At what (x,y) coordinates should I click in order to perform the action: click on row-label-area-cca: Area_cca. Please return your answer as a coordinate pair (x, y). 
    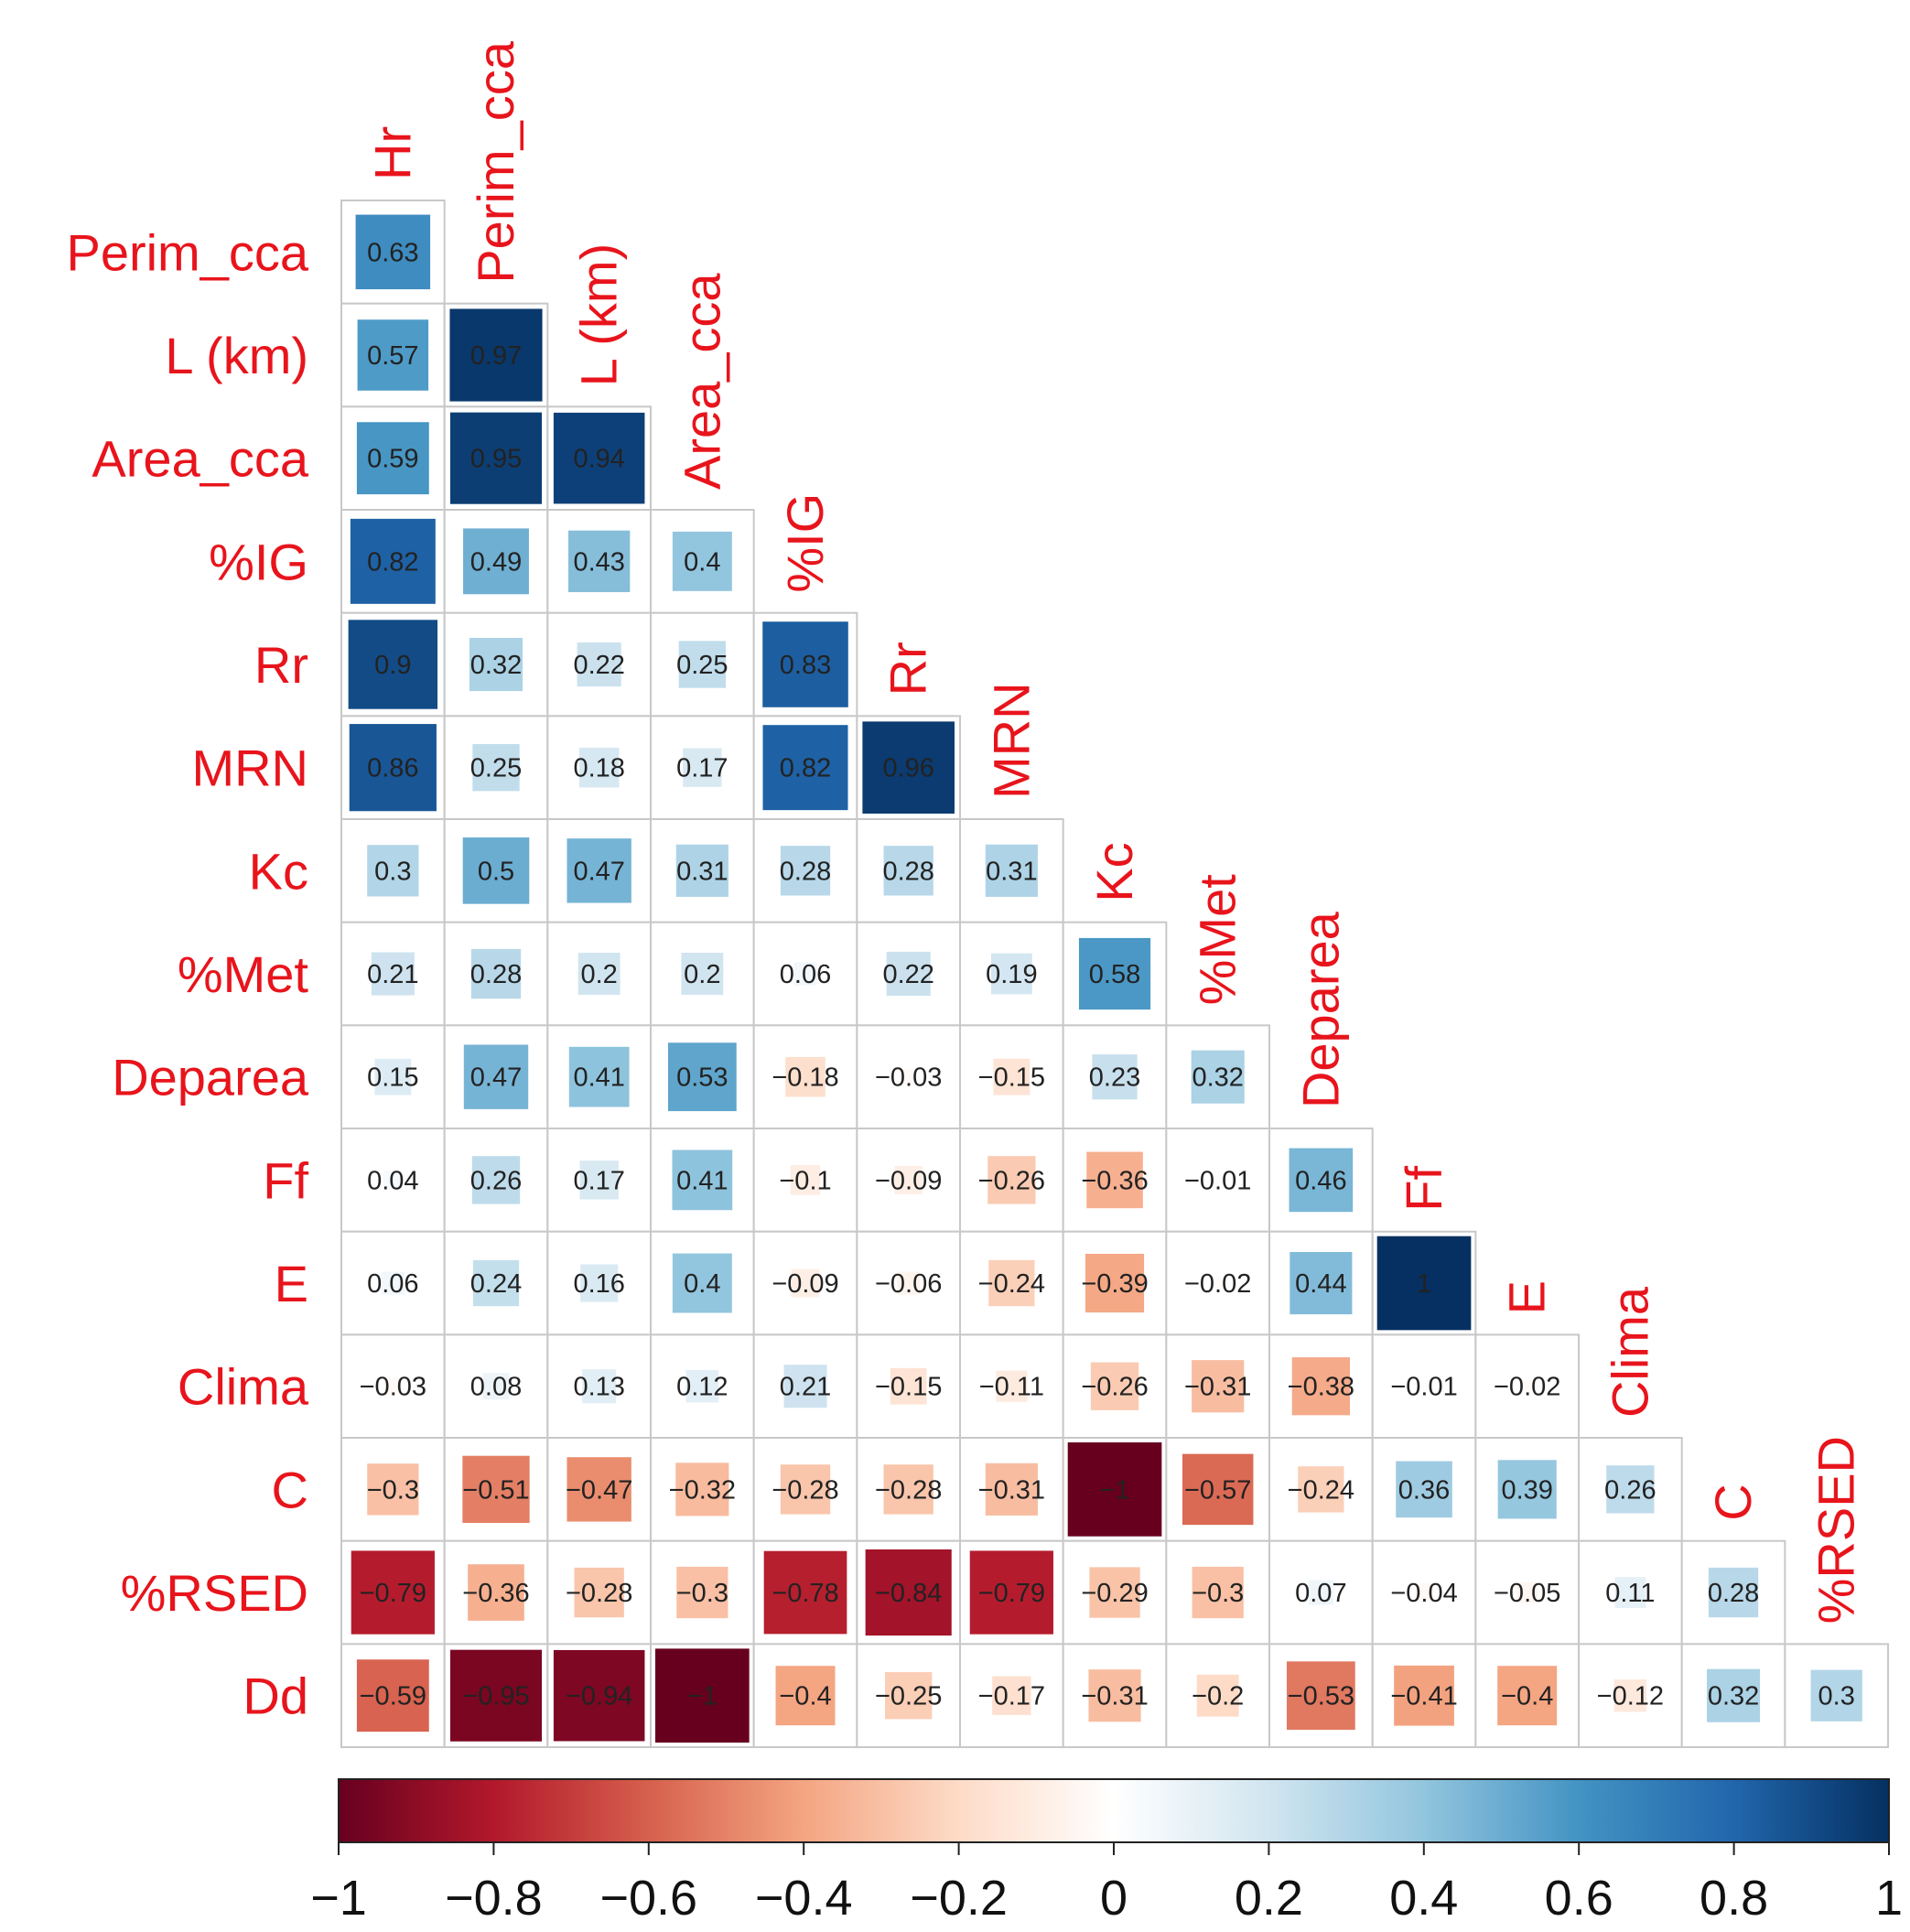
    Looking at the image, I should click on (200, 459).